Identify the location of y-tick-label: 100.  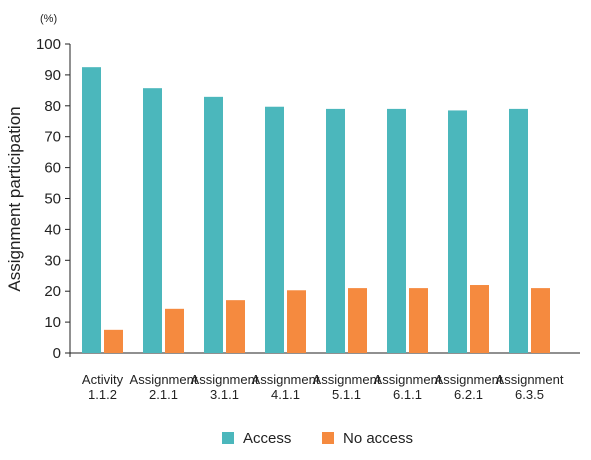
(48, 44).